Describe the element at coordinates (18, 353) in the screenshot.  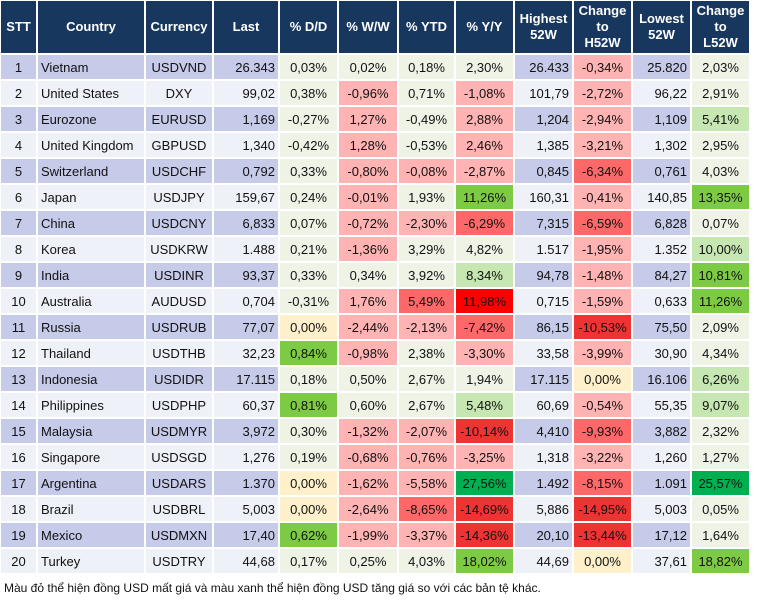
I see `cell-stt: 12` at that location.